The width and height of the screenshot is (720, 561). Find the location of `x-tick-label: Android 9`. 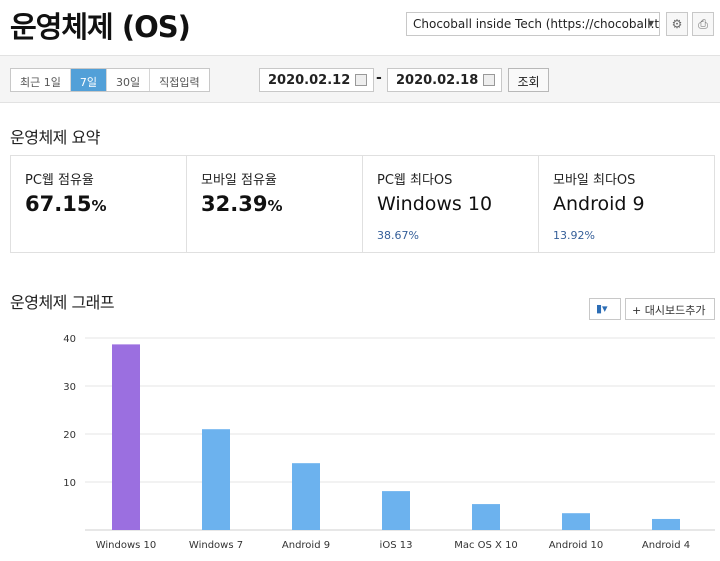

x-tick-label: Android 9 is located at coordinates (306, 545).